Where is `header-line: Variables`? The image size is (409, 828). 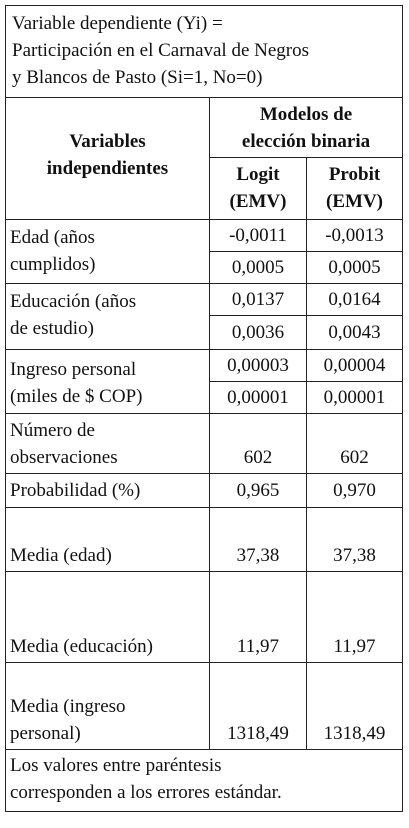
header-line: Variables is located at coordinates (107, 141).